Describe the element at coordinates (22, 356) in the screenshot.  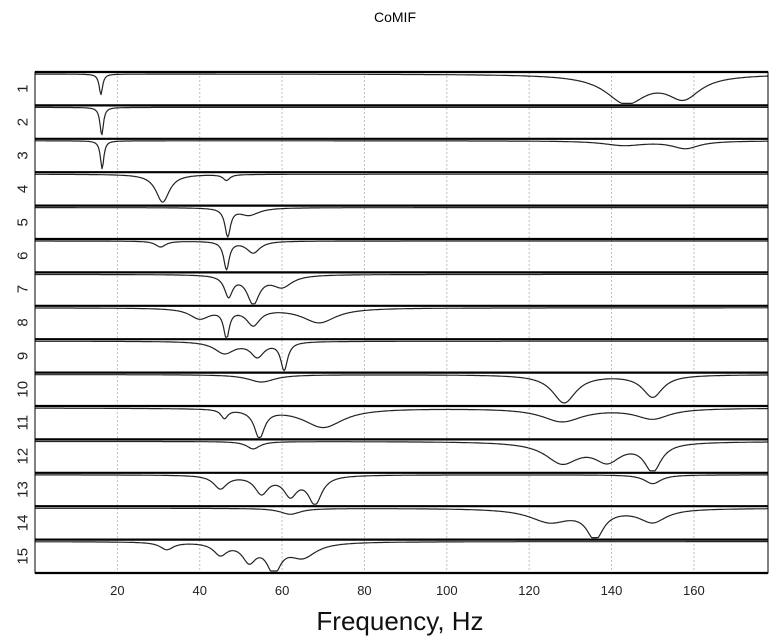
I see `row-label: 9` at that location.